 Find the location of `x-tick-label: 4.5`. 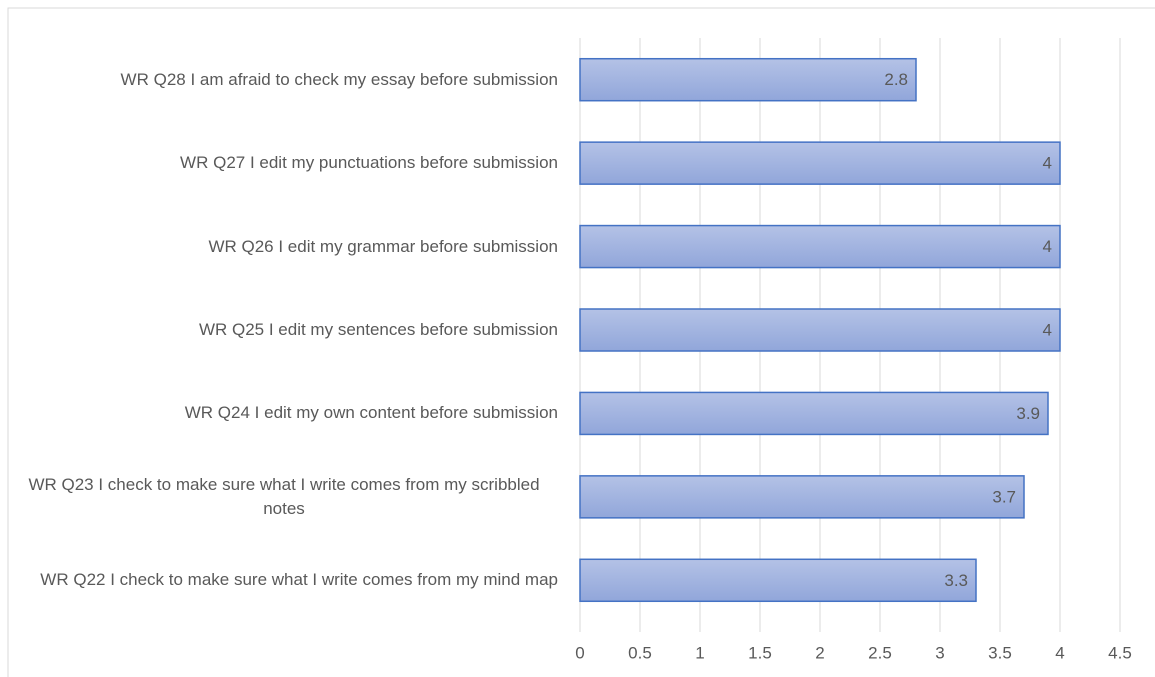

x-tick-label: 4.5 is located at coordinates (1120, 652).